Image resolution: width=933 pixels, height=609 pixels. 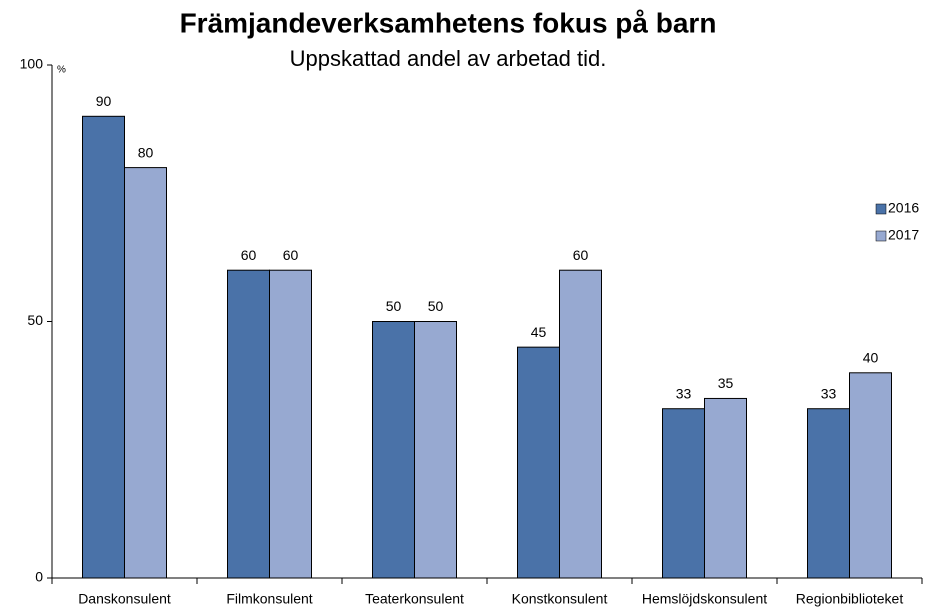 I want to click on data-label: 80, so click(x=146, y=152).